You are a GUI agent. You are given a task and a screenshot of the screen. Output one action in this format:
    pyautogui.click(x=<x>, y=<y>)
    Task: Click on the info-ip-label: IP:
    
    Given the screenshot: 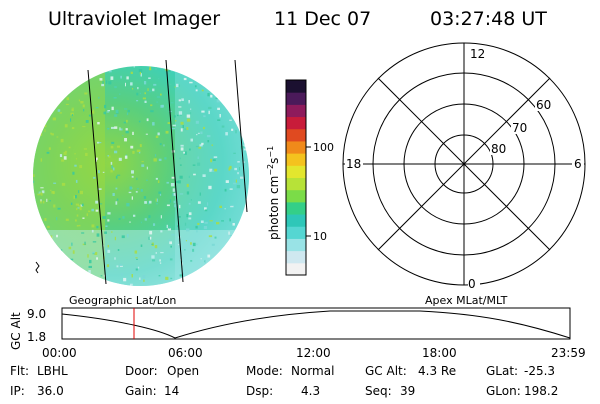 What is the action you would take?
    pyautogui.click(x=17, y=391)
    